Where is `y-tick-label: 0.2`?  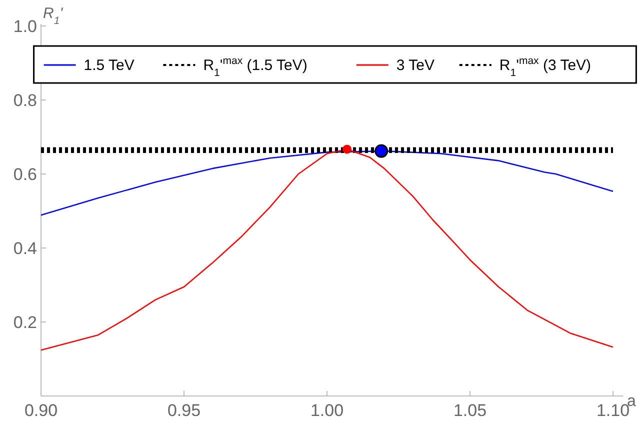
y-tick-label: 0.2 is located at coordinates (25, 322).